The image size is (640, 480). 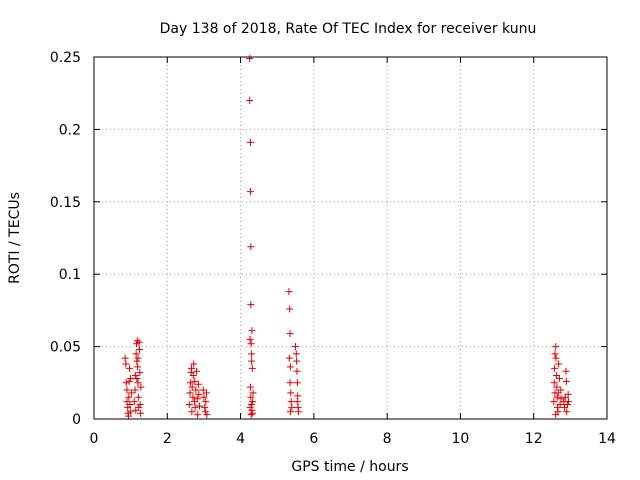 What do you see at coordinates (76, 420) in the screenshot?
I see `y-tick-label: 0` at bounding box center [76, 420].